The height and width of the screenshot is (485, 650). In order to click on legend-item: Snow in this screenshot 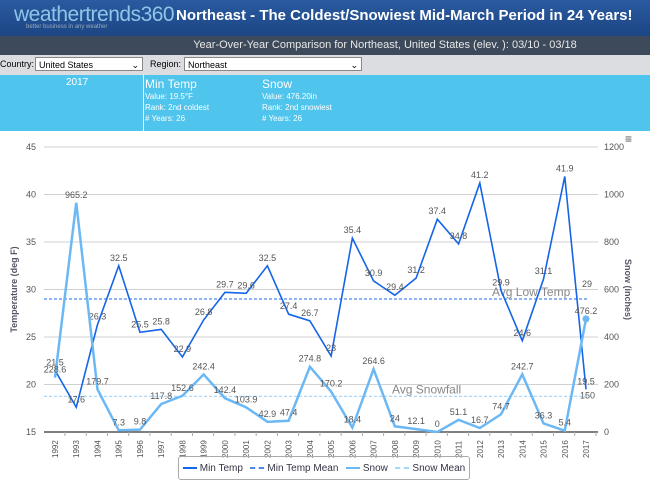, I will do `click(366, 468)`.